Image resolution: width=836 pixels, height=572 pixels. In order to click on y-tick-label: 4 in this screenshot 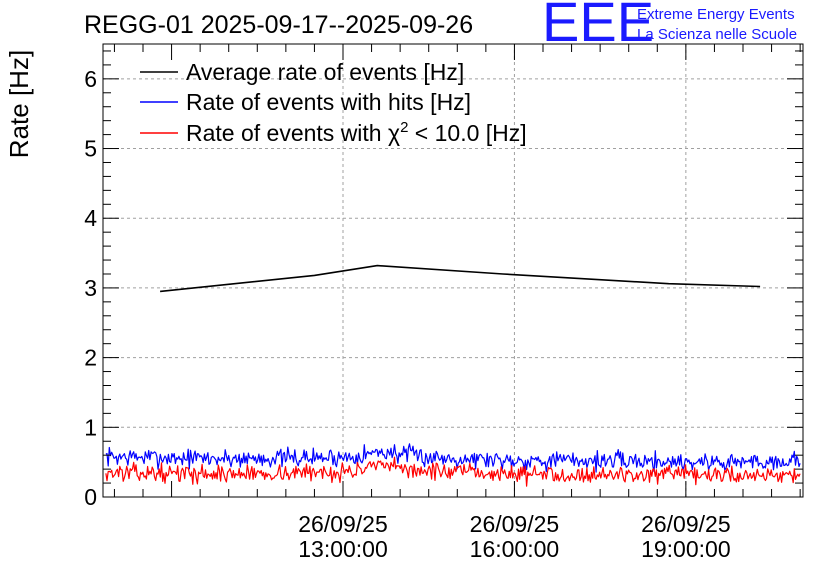, I will do `click(90, 218)`.